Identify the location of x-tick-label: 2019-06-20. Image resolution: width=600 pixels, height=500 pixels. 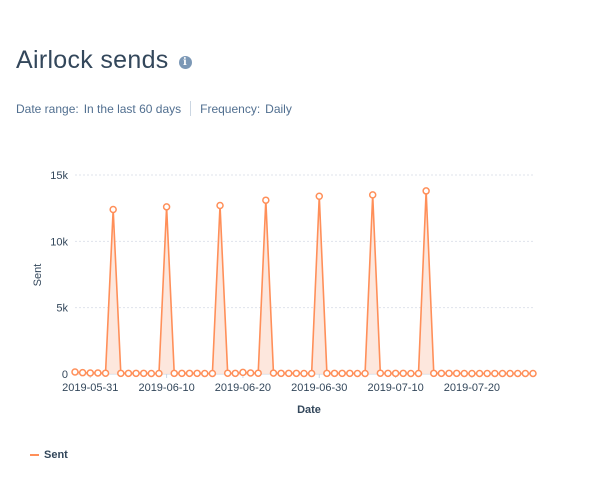
(243, 388).